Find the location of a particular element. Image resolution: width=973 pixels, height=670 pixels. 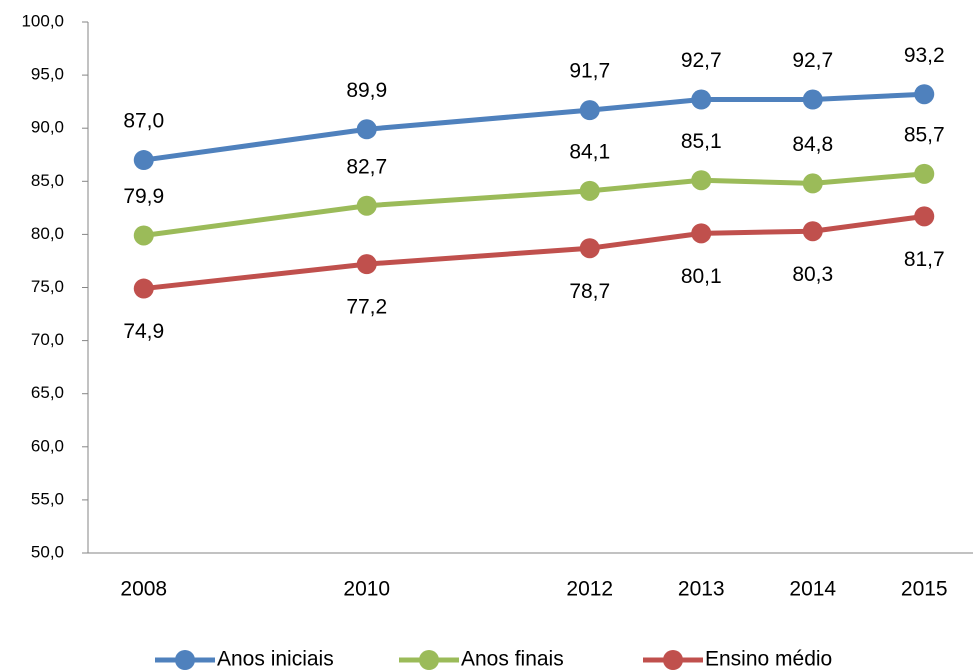

y-tick-label: 60,0 is located at coordinates (47, 445).